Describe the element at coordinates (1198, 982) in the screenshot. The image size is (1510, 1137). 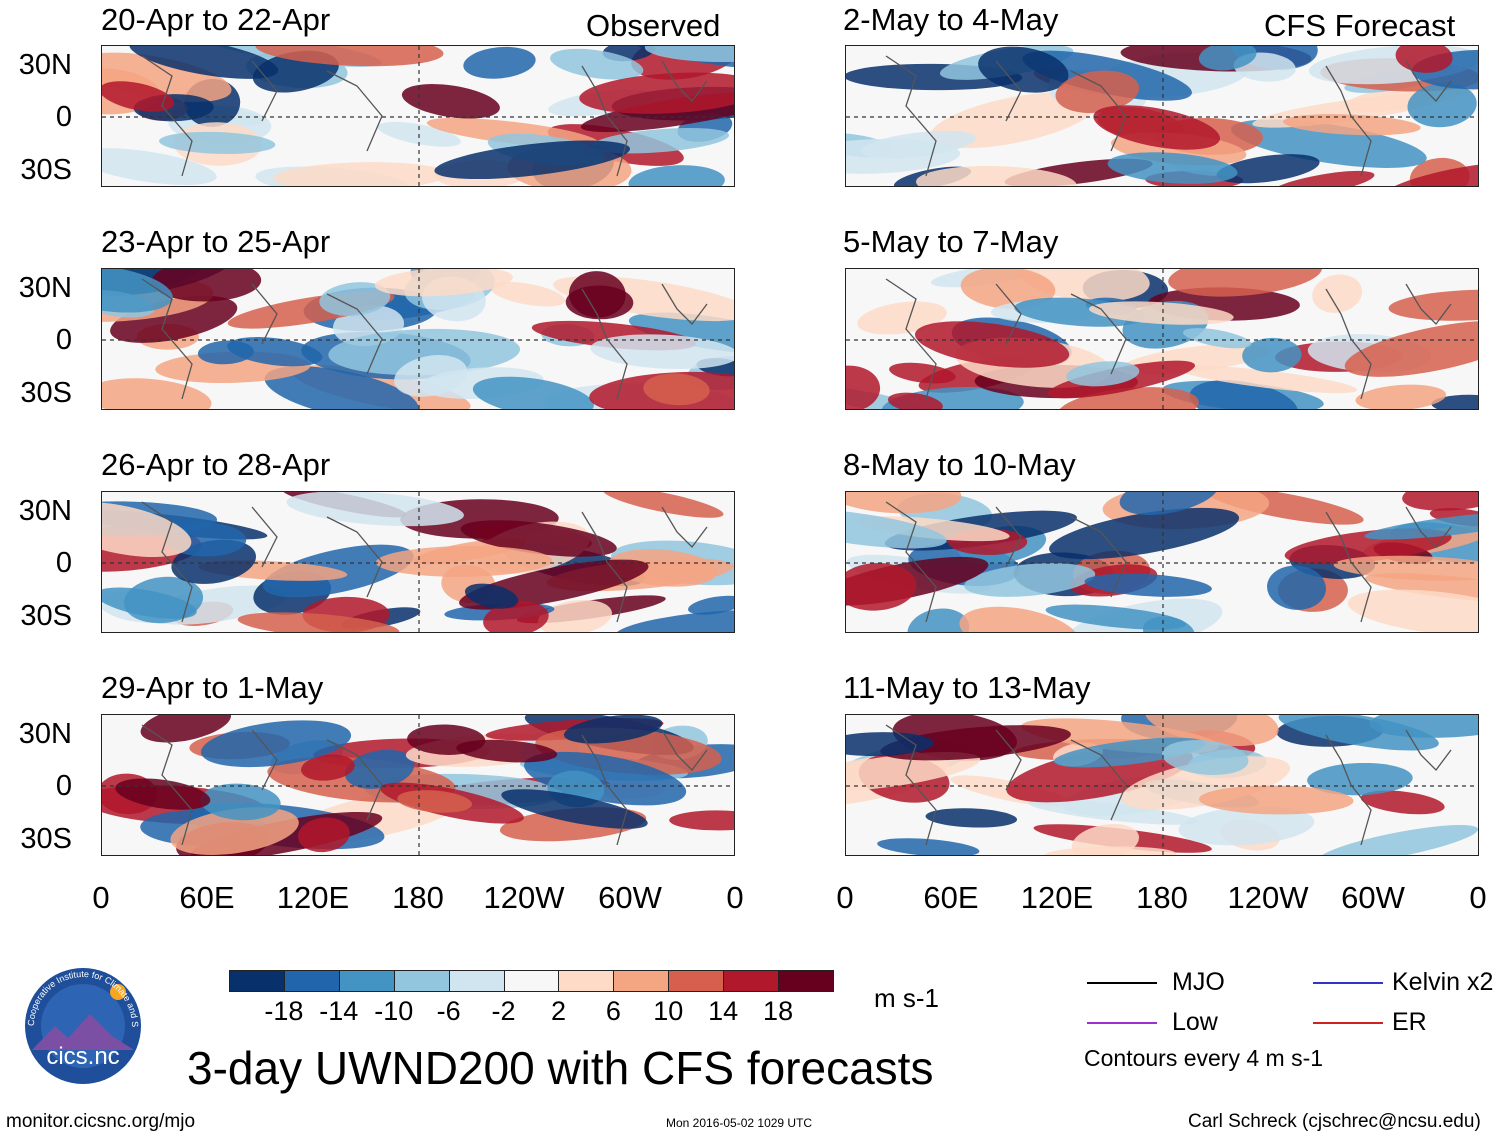
I see `legend-mjo-label: MJO` at that location.